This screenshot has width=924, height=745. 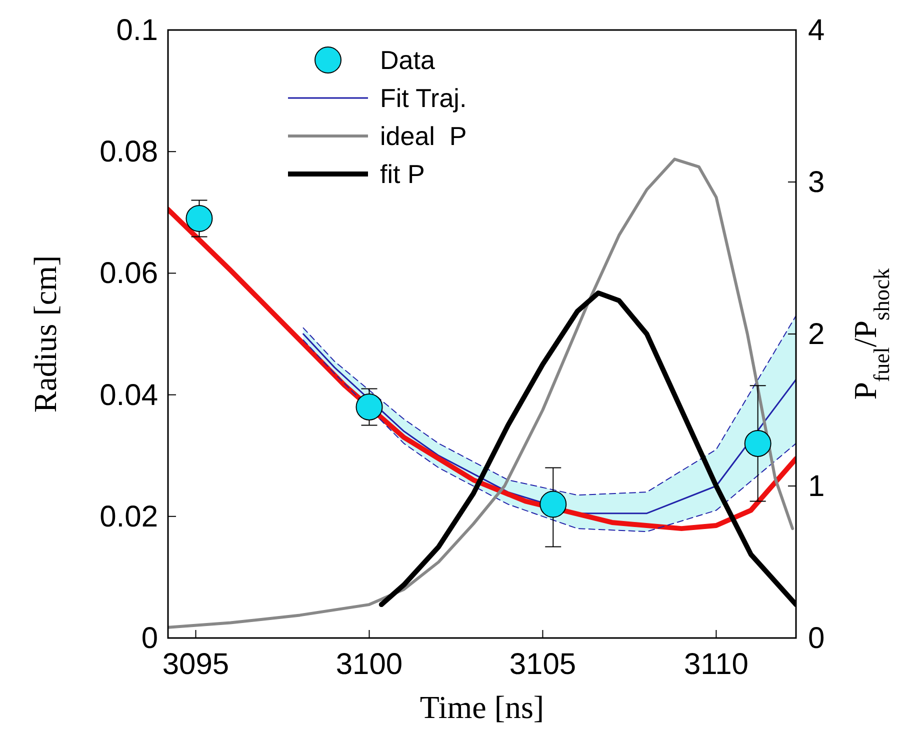 What do you see at coordinates (482, 707) in the screenshot?
I see `x-axis-title: Time [ns]` at bounding box center [482, 707].